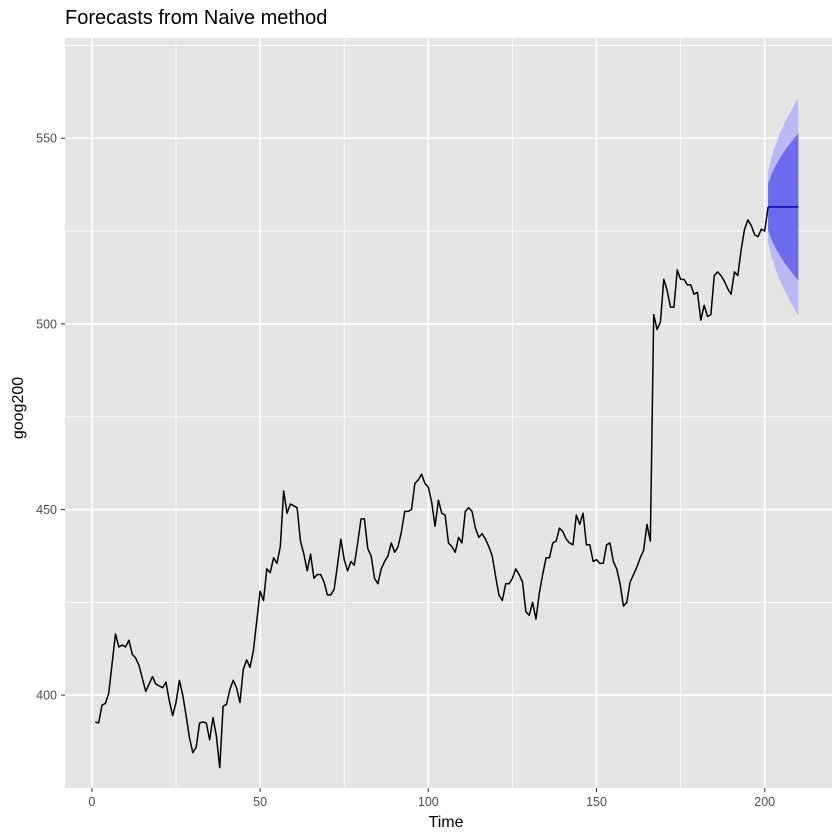 This screenshot has width=840, height=840. I want to click on y-tick-label: 450, so click(46, 510).